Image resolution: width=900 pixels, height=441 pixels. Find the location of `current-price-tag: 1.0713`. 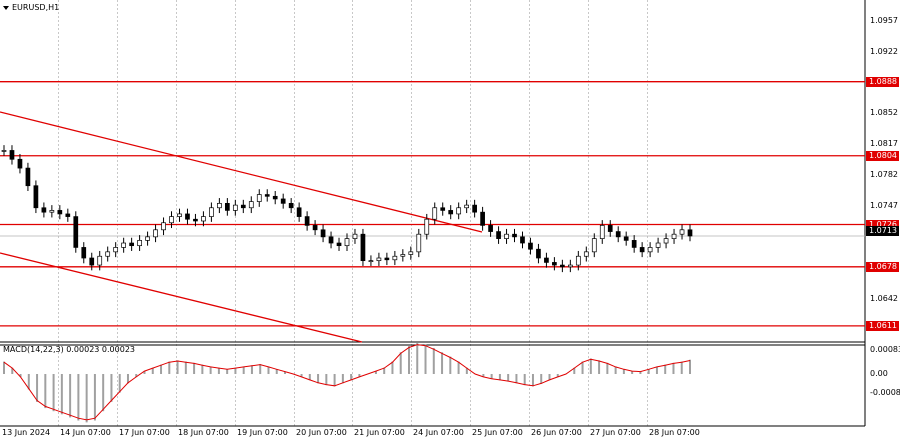

current-price-tag: 1.0713 is located at coordinates (882, 231).